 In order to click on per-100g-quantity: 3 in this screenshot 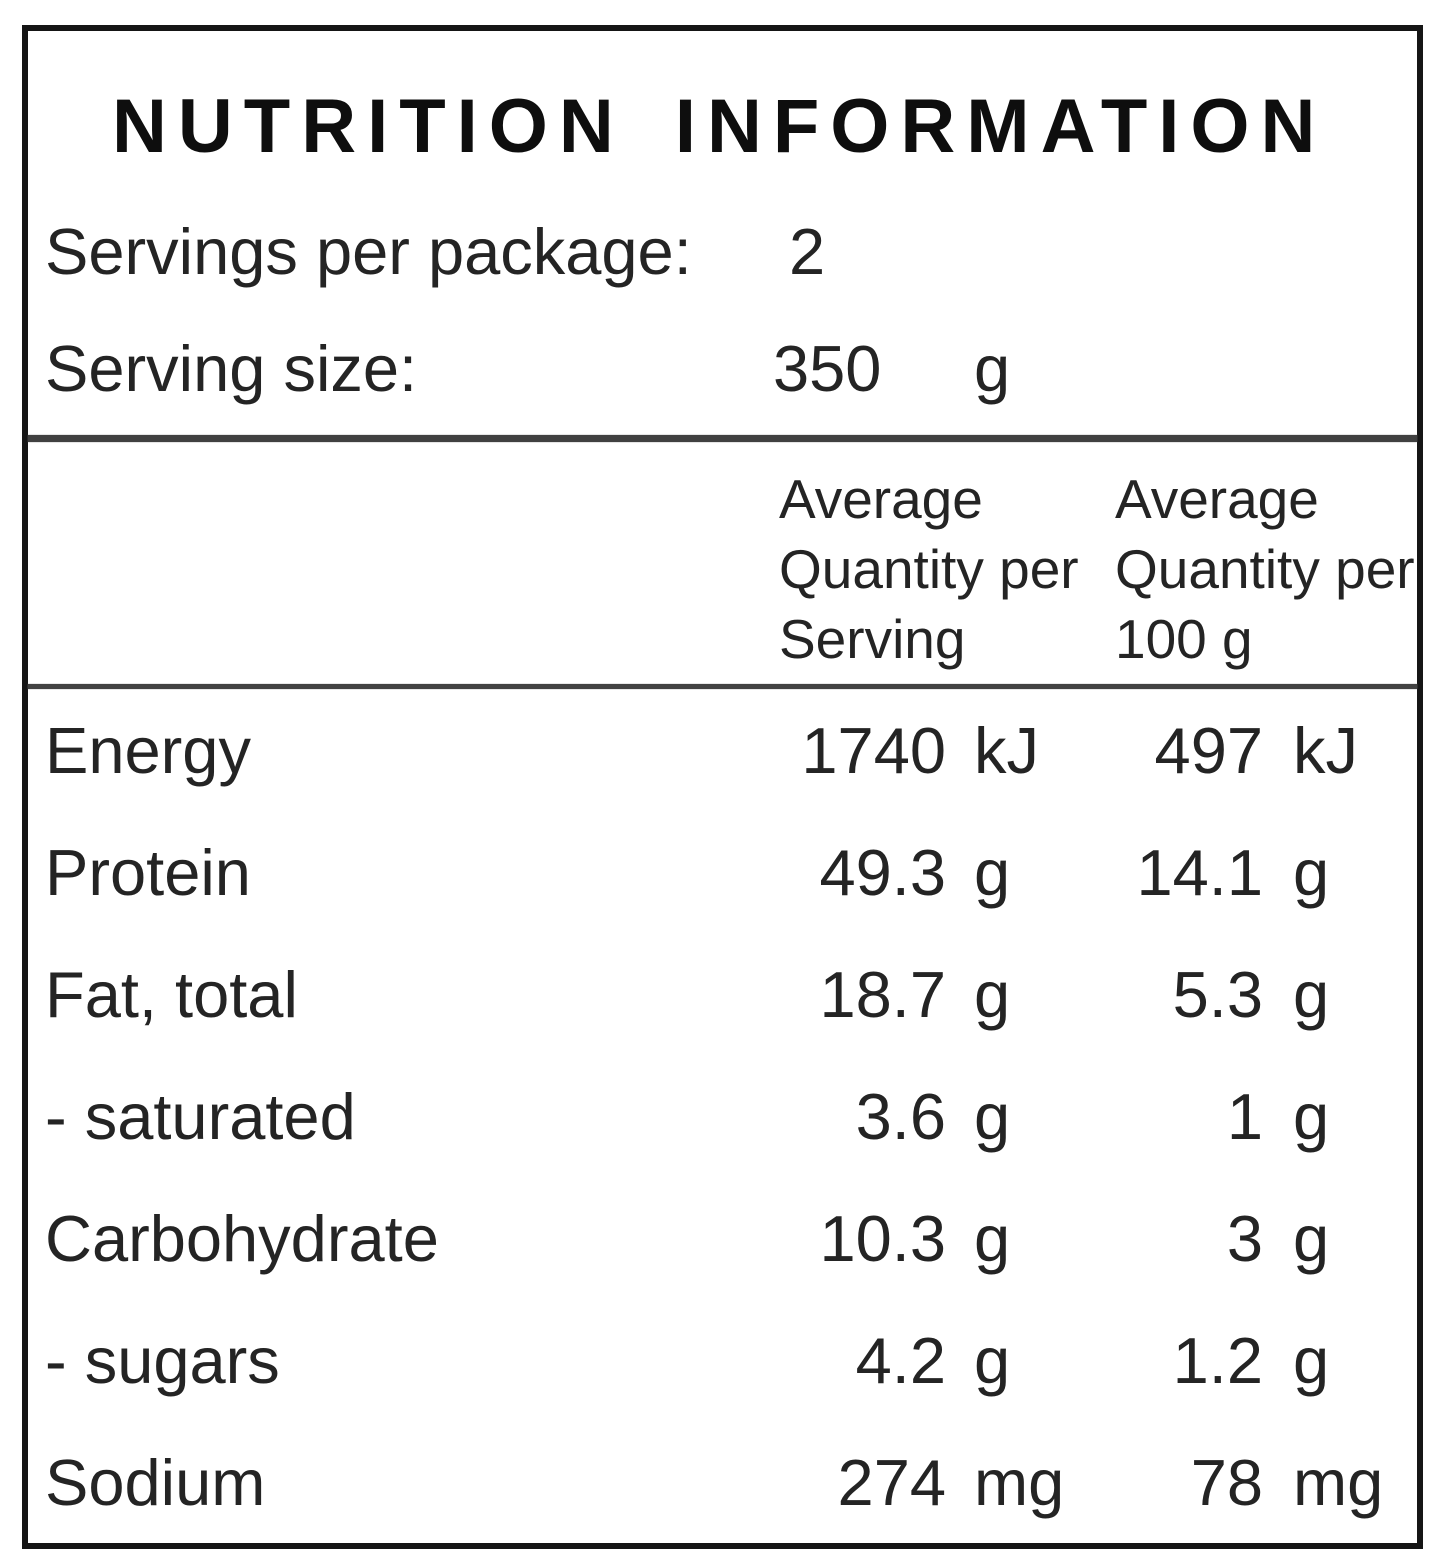, I will do `click(1244, 1238)`.